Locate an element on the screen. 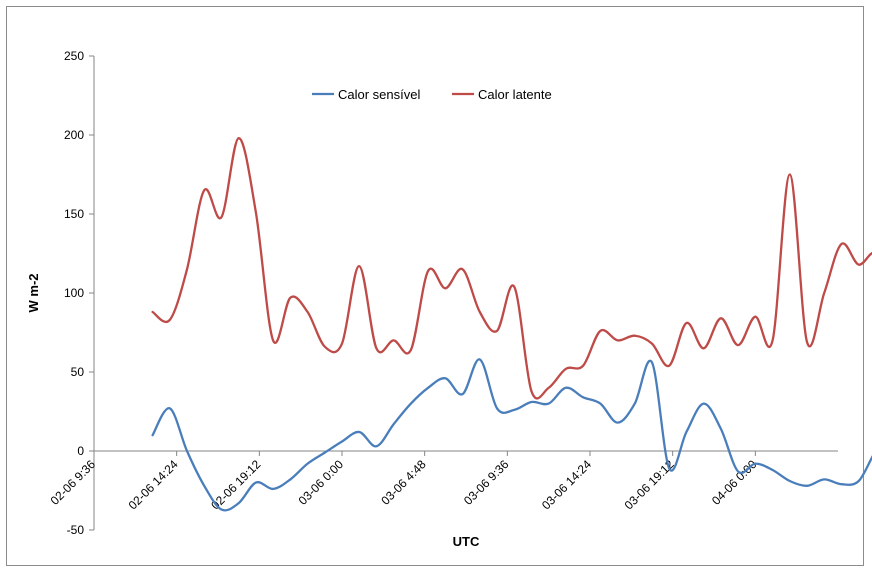 The height and width of the screenshot is (574, 872). legend-label: Calor sensível is located at coordinates (379, 94).